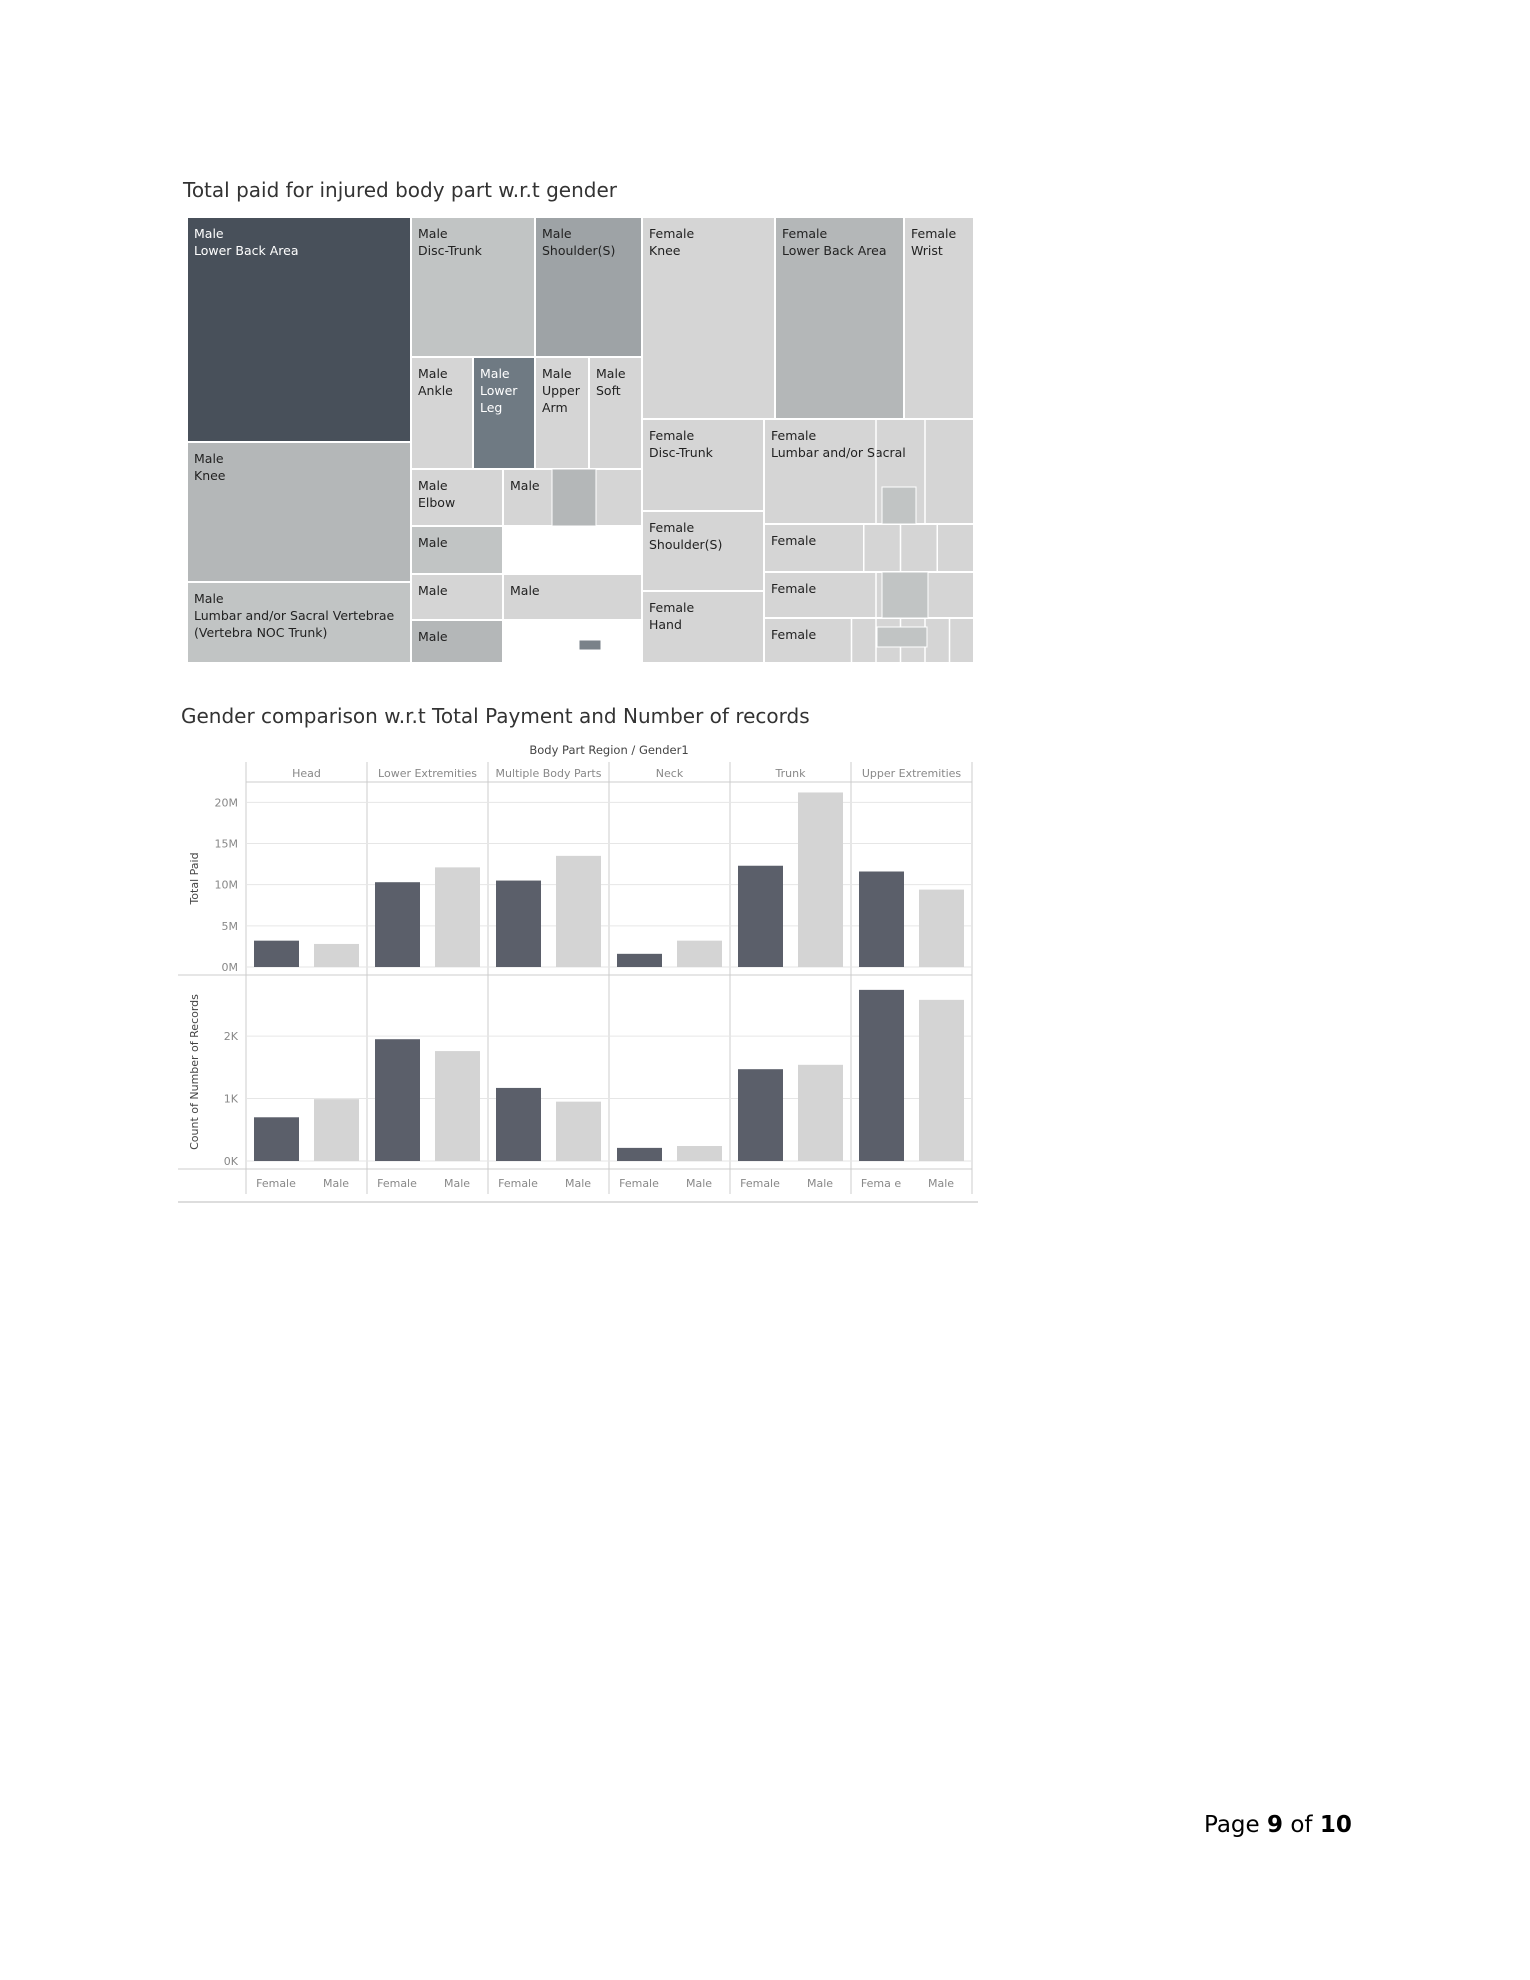  Describe the element at coordinates (1232, 1825) in the screenshot. I see `page-label: Page` at that location.